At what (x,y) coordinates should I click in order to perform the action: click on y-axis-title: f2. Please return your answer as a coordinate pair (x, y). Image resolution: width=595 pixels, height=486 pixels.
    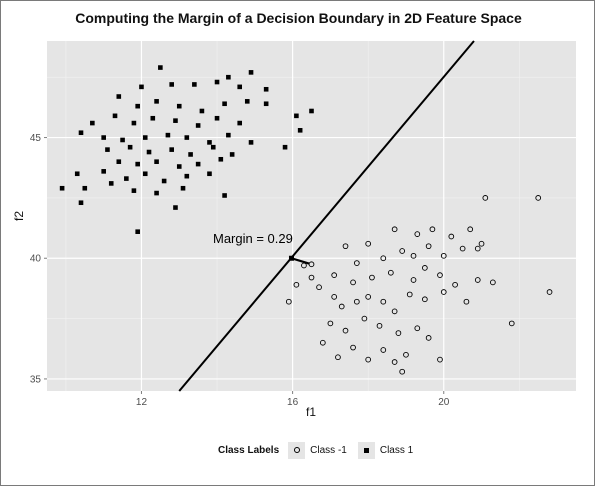
    Looking at the image, I should click on (19, 216).